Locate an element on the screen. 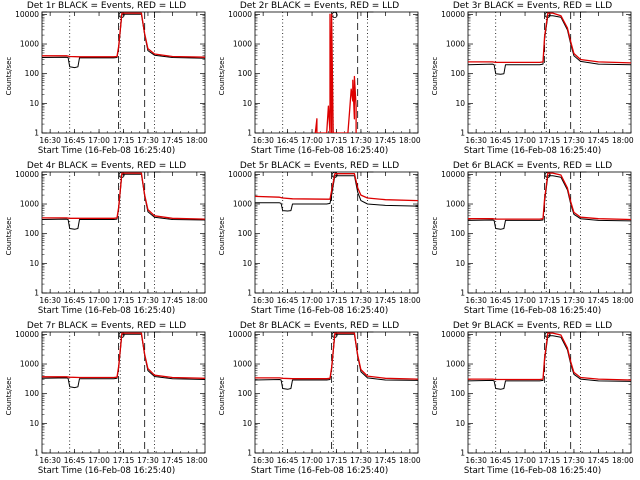 The image size is (640, 480). chart-title: Det 4r BLACK = Events, RED = LLD is located at coordinates (106, 166).